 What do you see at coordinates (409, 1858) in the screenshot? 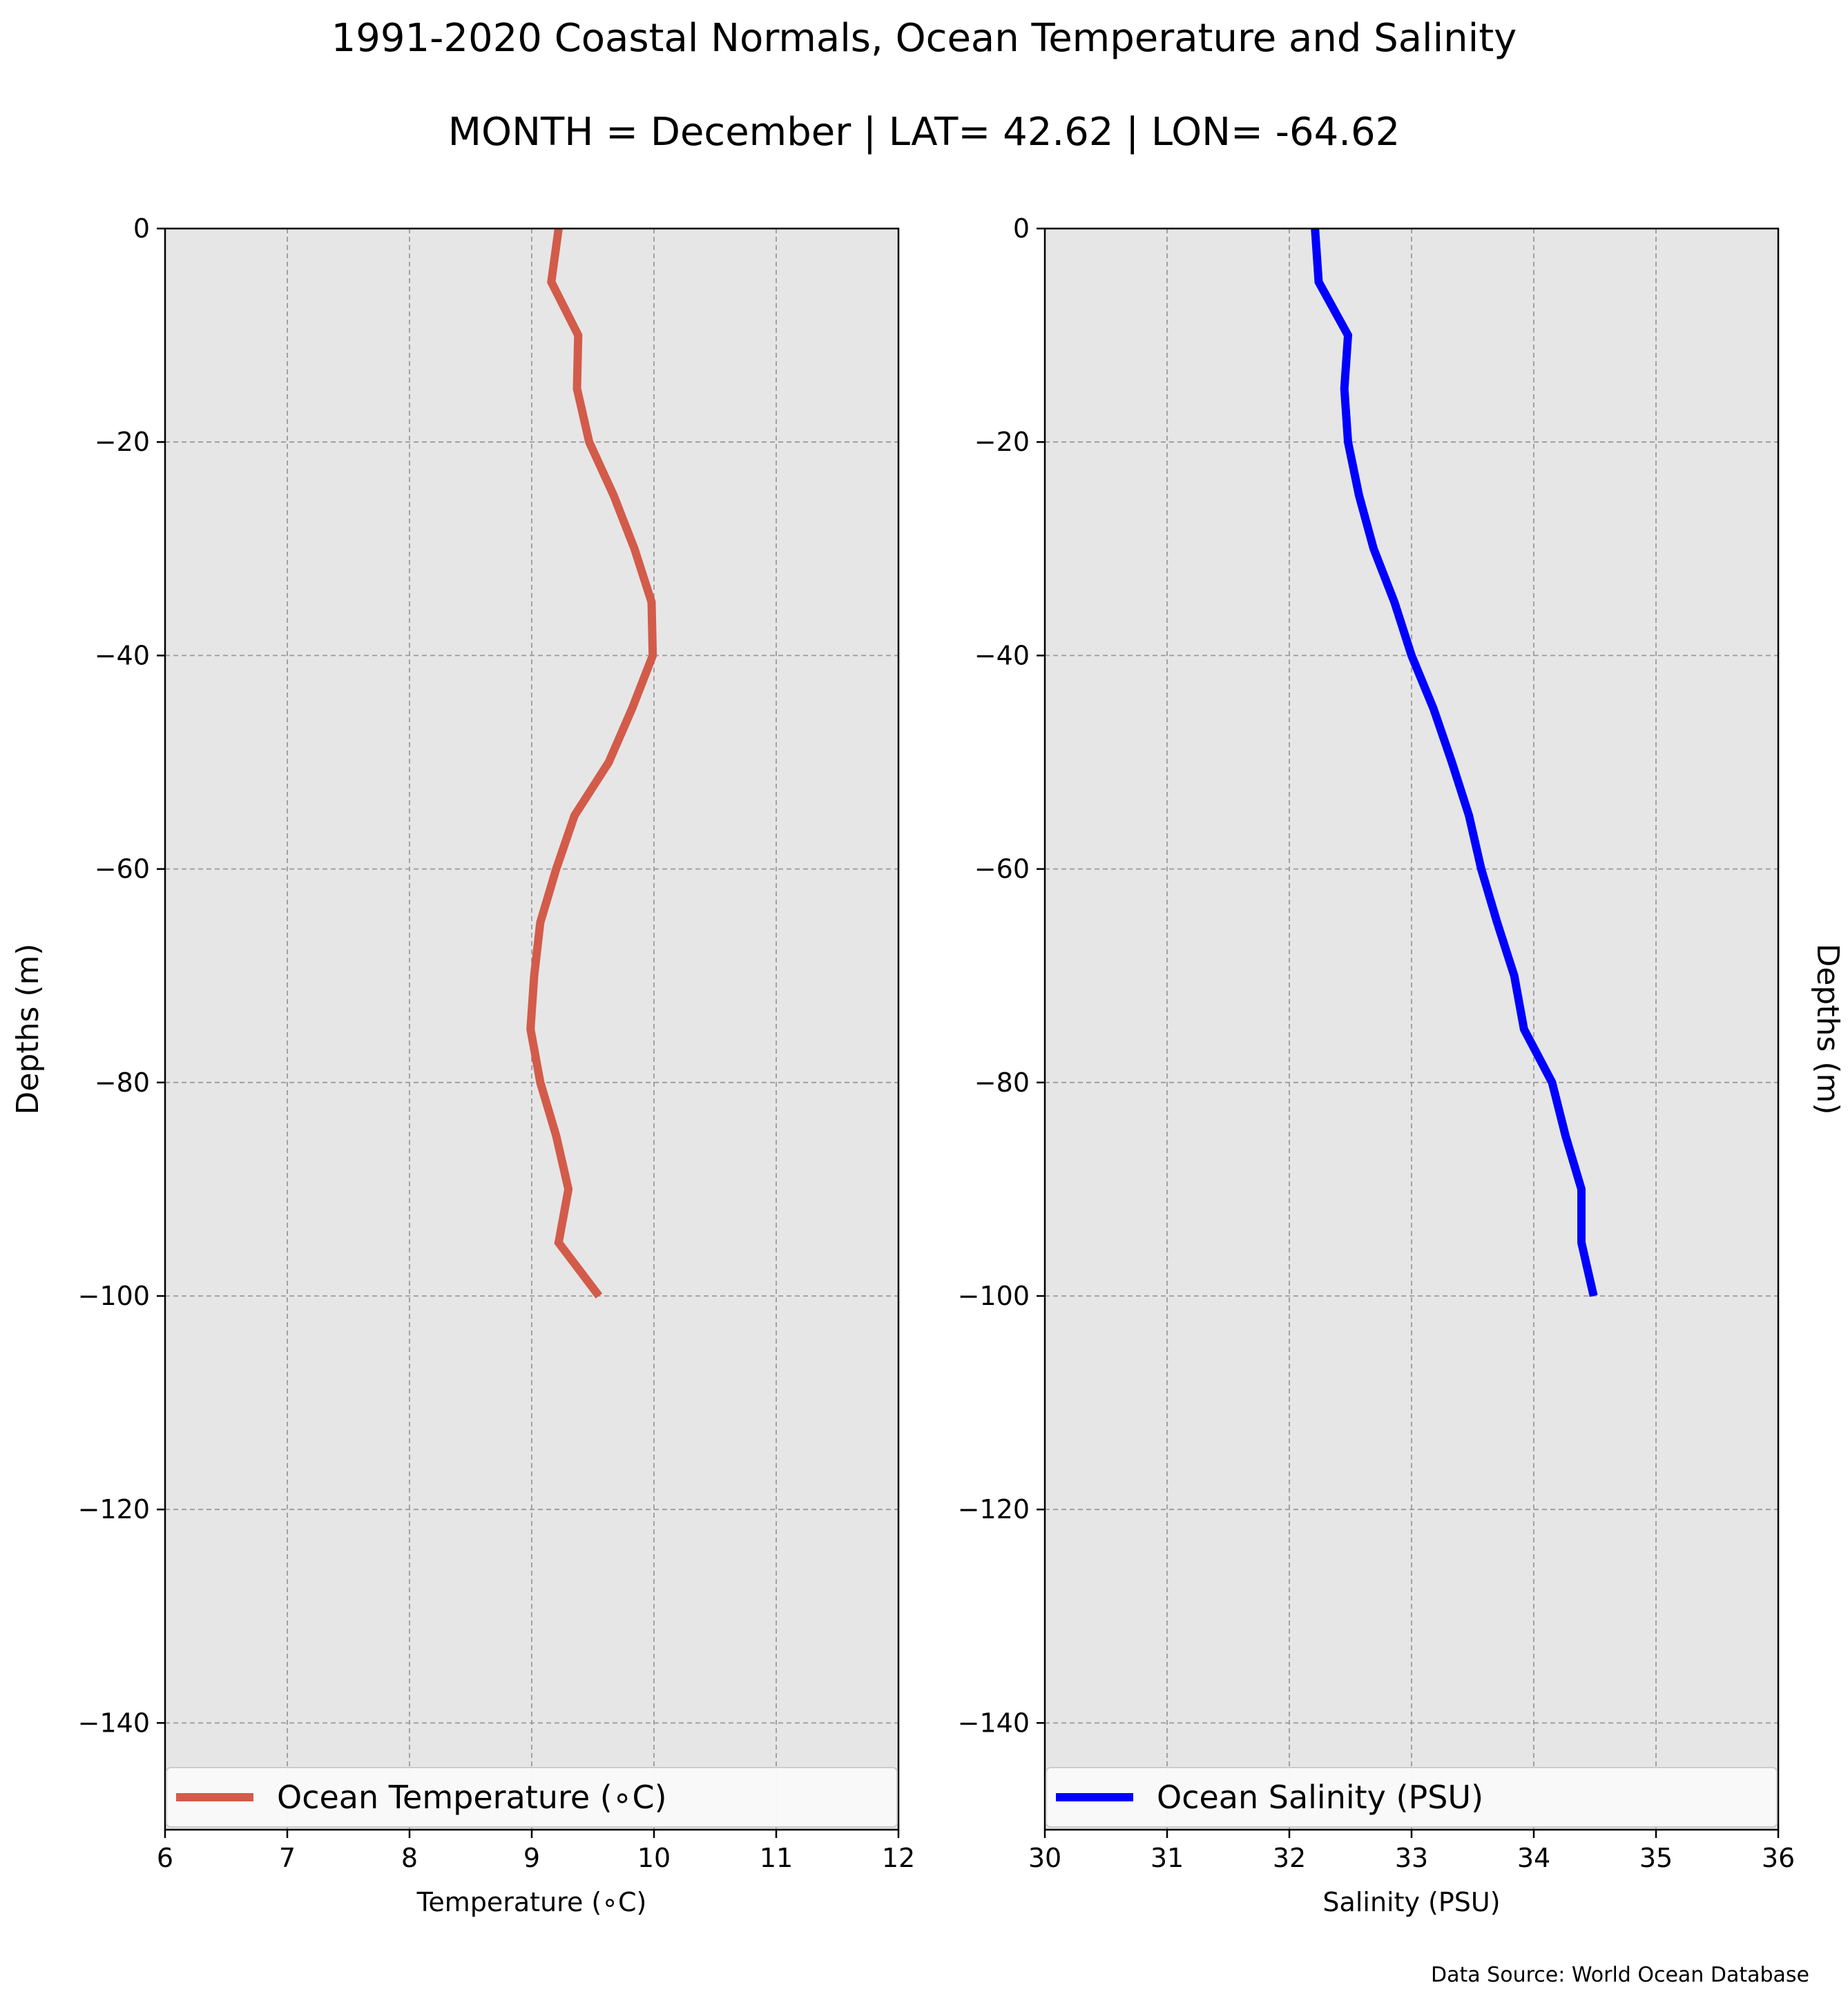
I see `temperature-x-tick-label: 8` at bounding box center [409, 1858].